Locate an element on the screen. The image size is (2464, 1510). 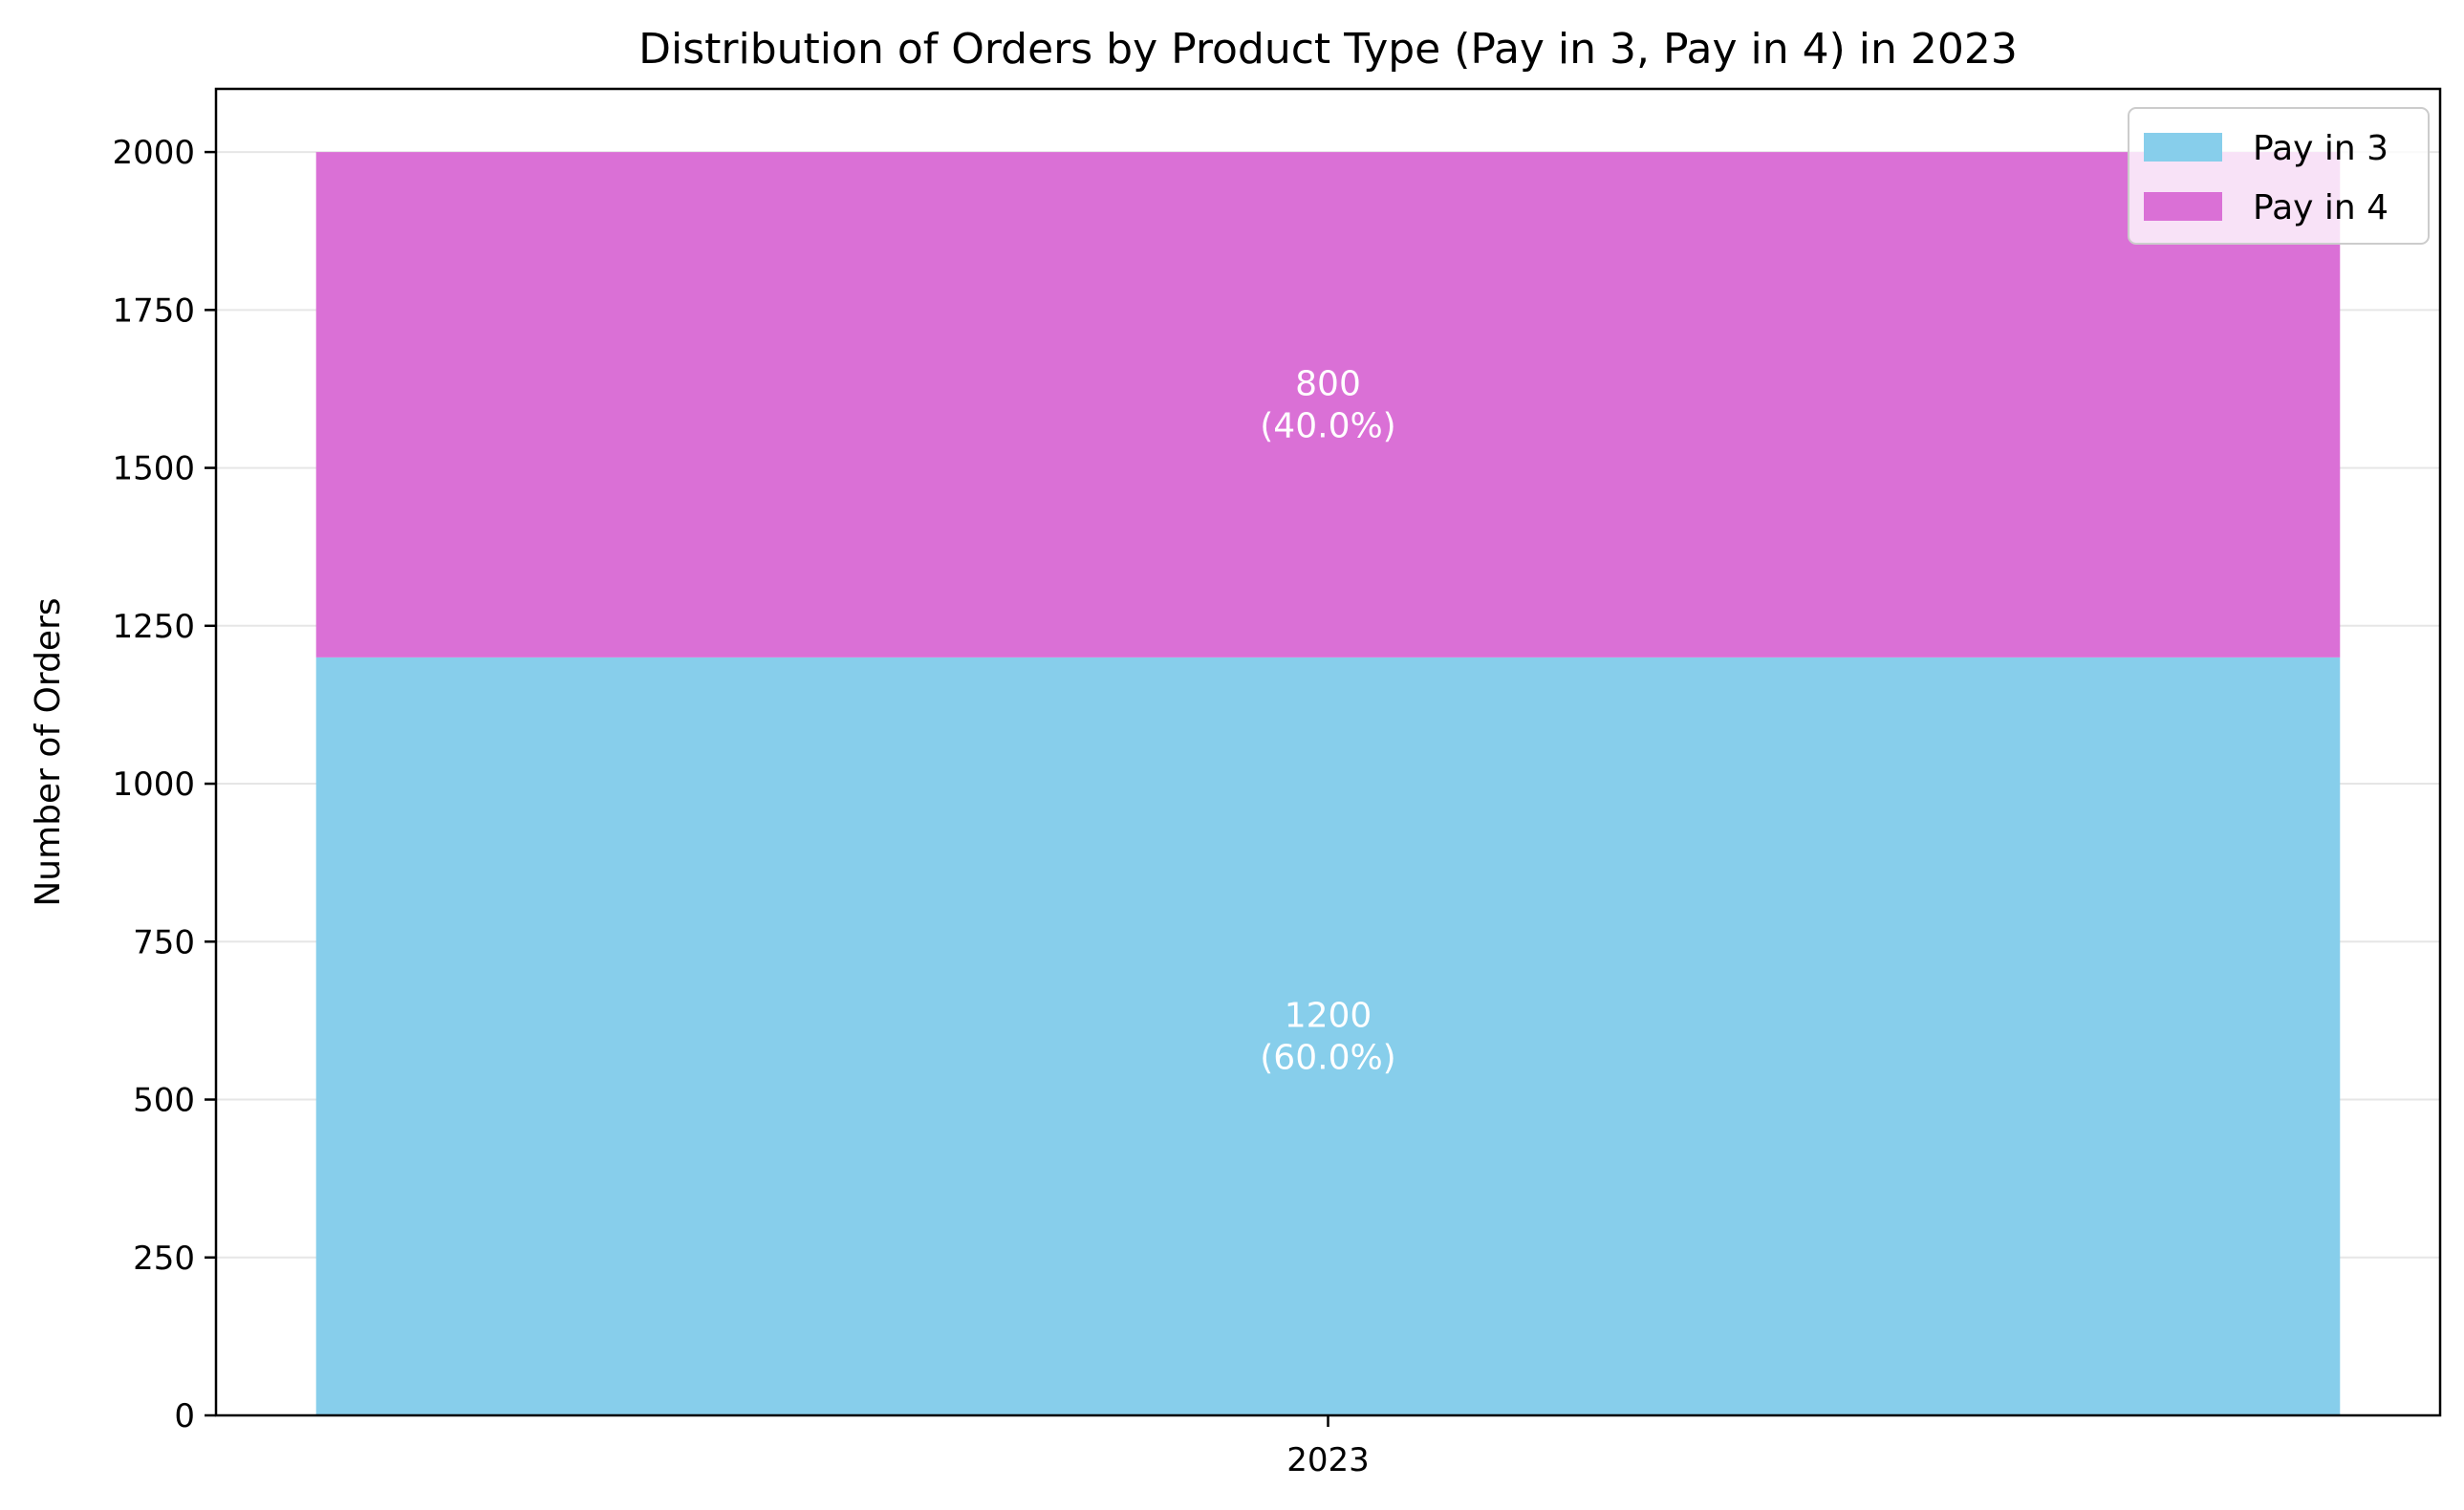
y-tick-label: 750 is located at coordinates (164, 942).